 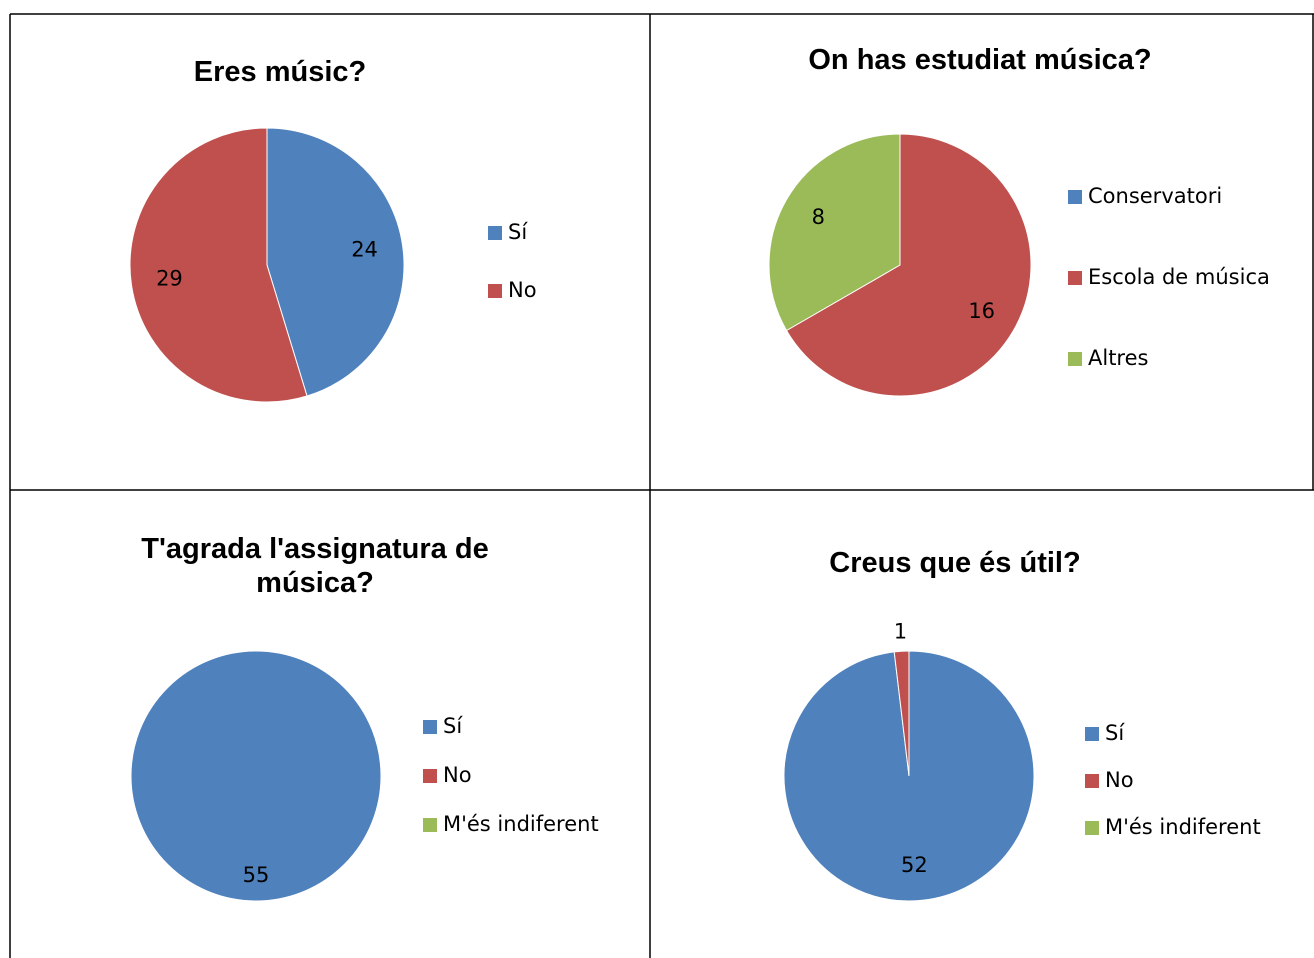 I want to click on chart-title: Creus que és útil?, so click(x=955, y=563).